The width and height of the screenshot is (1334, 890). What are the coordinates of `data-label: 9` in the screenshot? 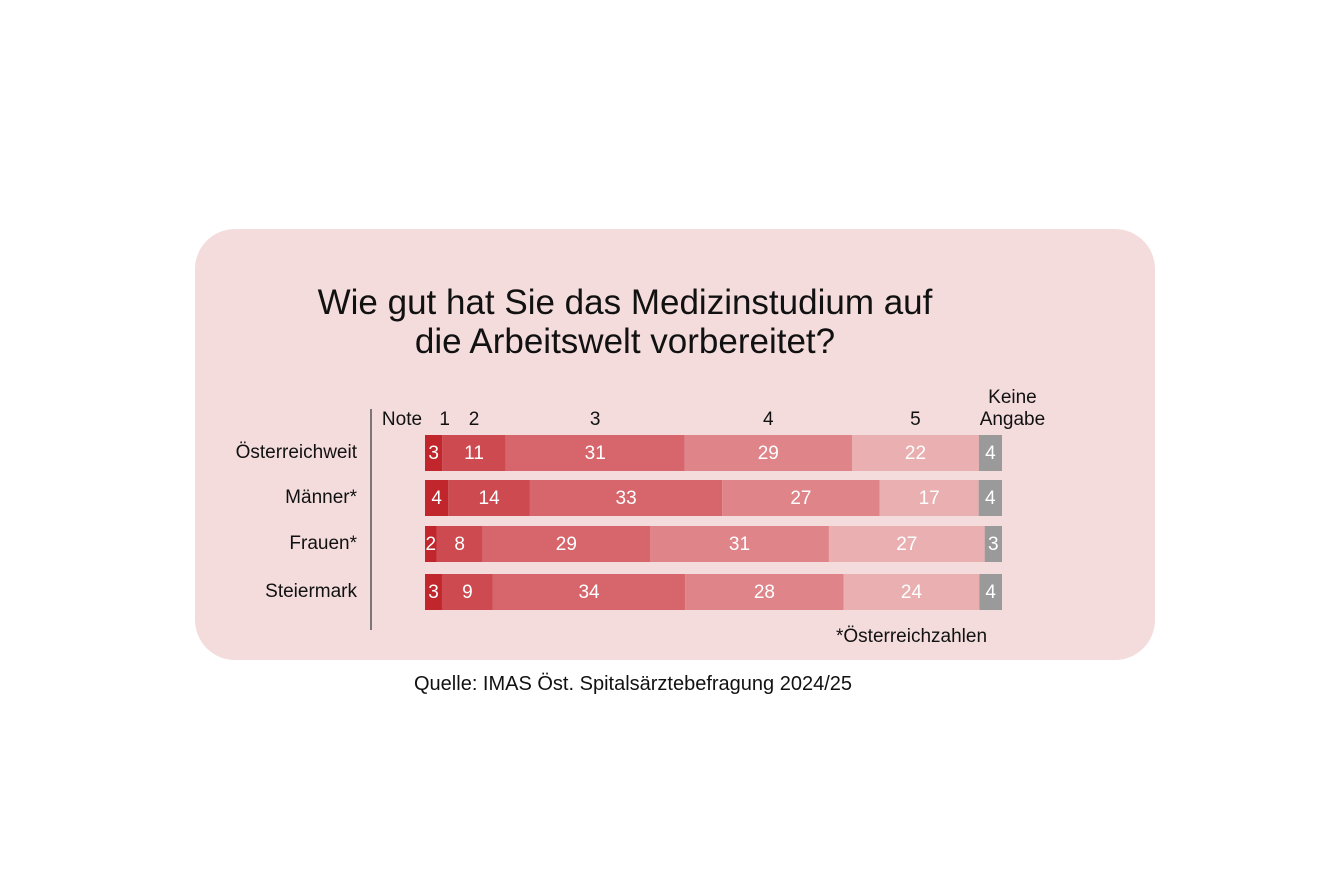 It's located at (467, 592).